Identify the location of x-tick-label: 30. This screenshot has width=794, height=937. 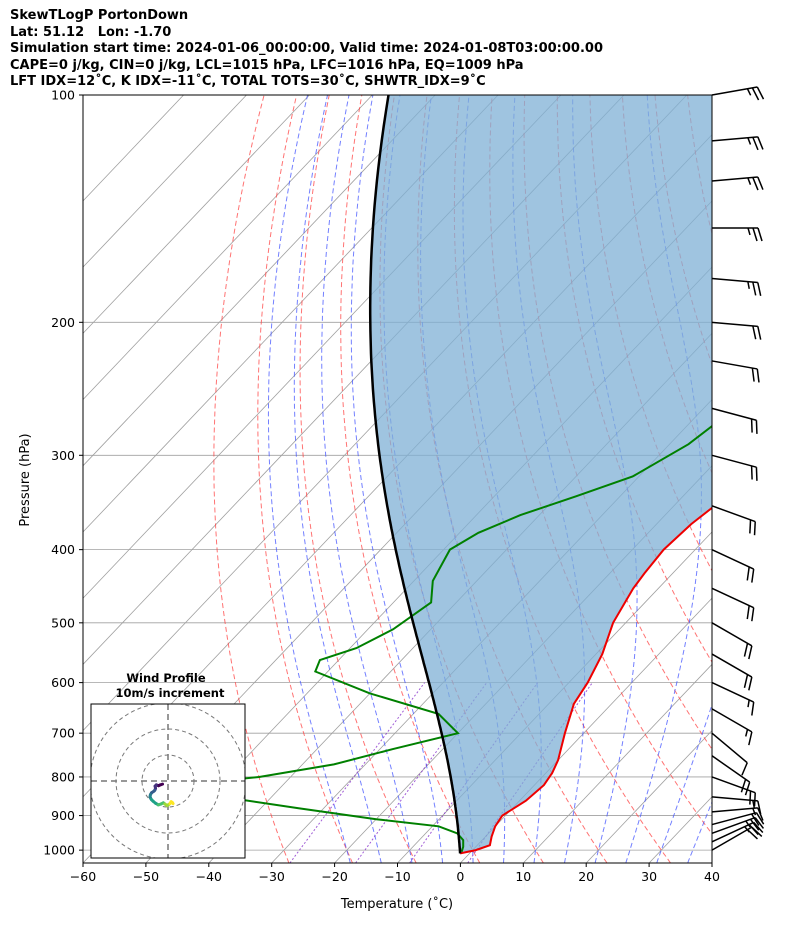
(649, 876).